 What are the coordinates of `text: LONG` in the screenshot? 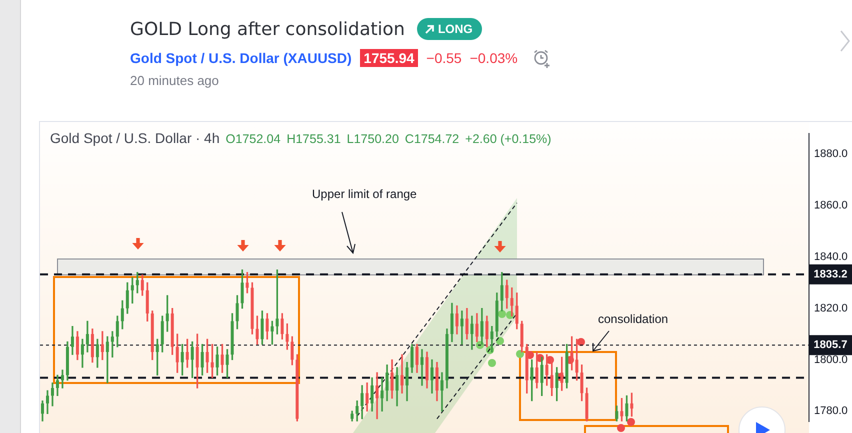 It's located at (455, 29).